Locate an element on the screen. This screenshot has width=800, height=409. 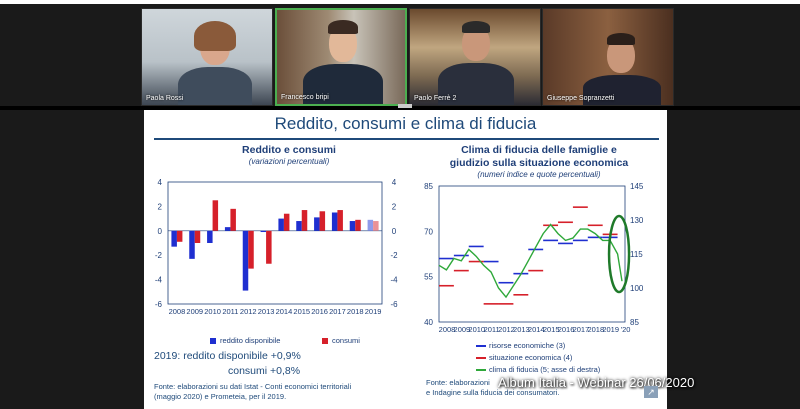
left-chart-title: Reddito e consumi is located at coordinates (289, 150).